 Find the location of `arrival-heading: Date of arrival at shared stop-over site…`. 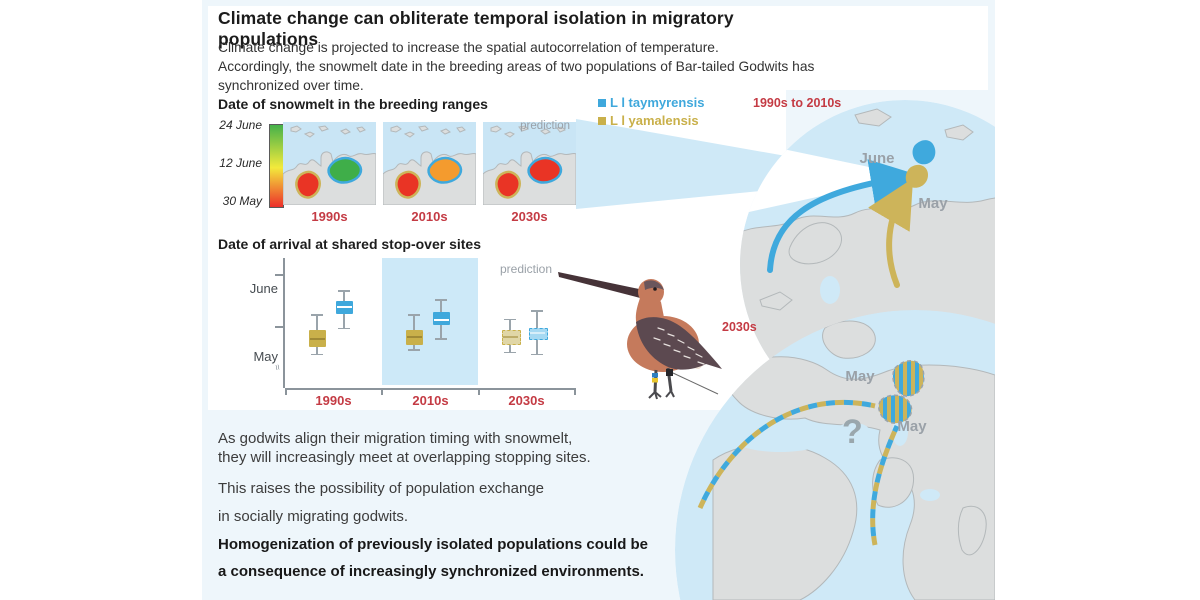

arrival-heading: Date of arrival at shared stop-over site… is located at coordinates (349, 244).